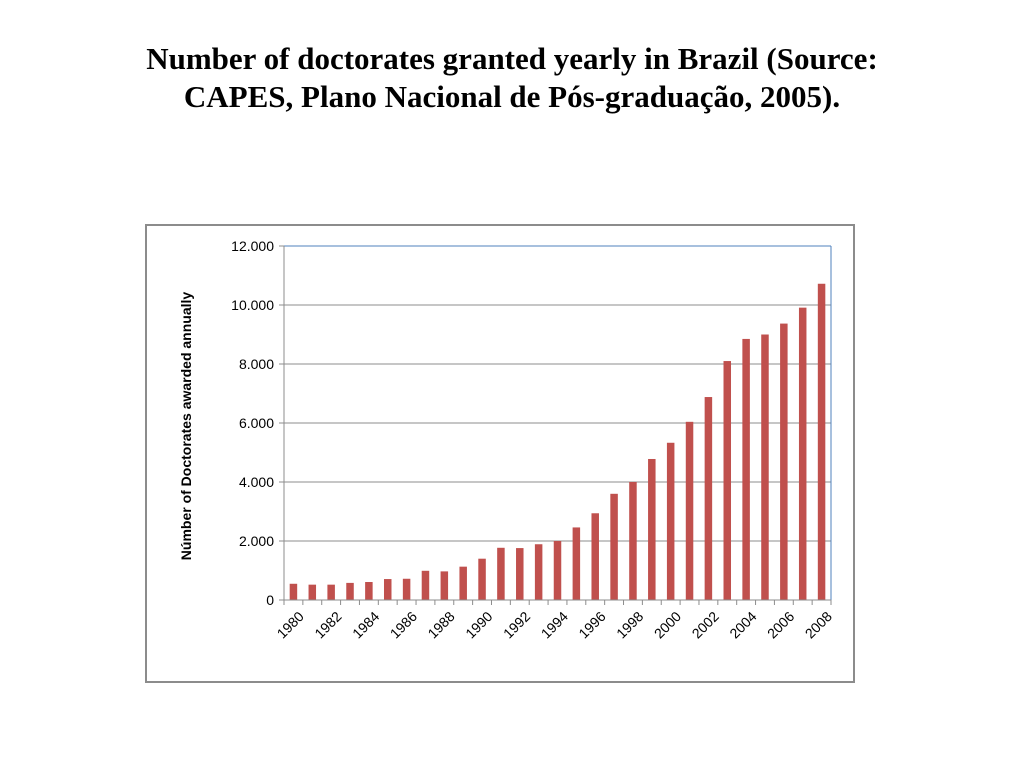  What do you see at coordinates (629, 624) in the screenshot?
I see `x-tick-label: 1998` at bounding box center [629, 624].